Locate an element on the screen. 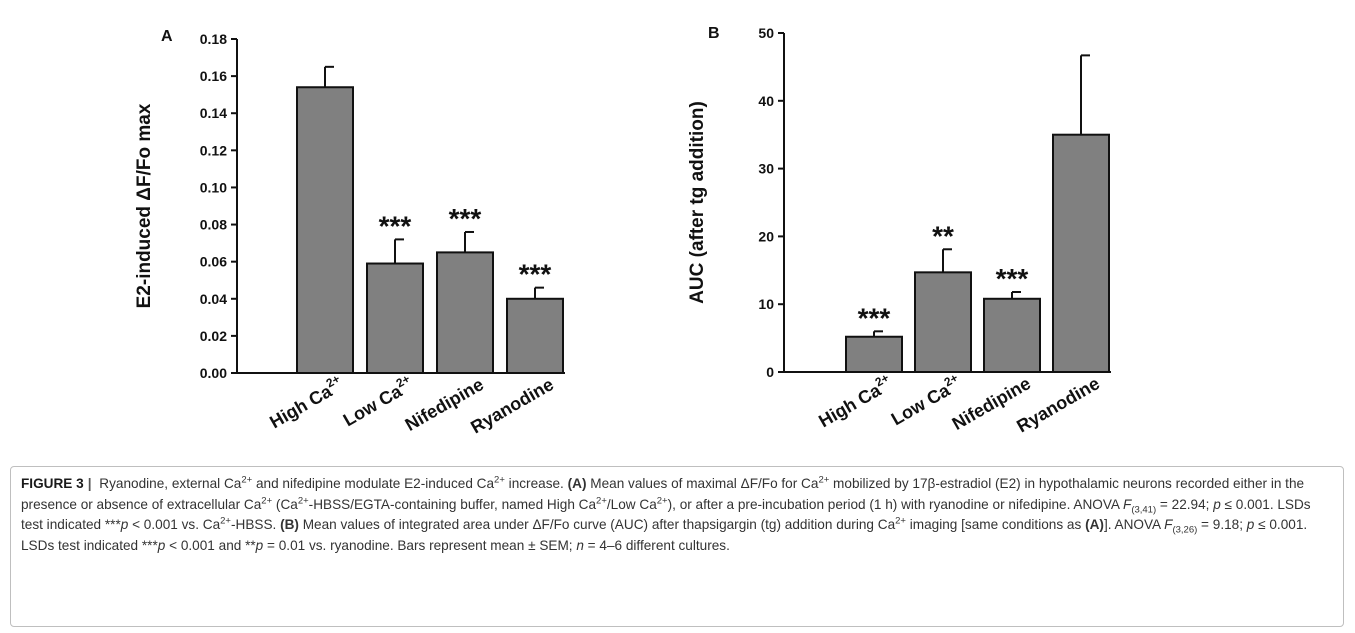 Image resolution: width=1355 pixels, height=633 pixels. y-tick-label: 0.14 is located at coordinates (213, 113).